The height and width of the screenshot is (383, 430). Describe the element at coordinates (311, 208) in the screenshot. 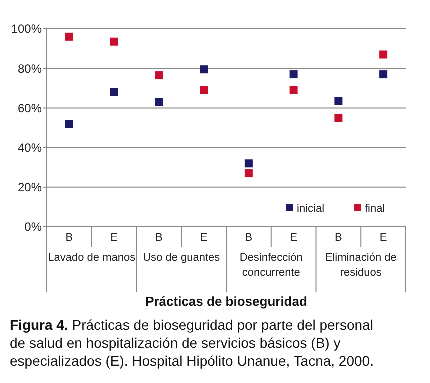

I see `legend-label: inicial` at that location.